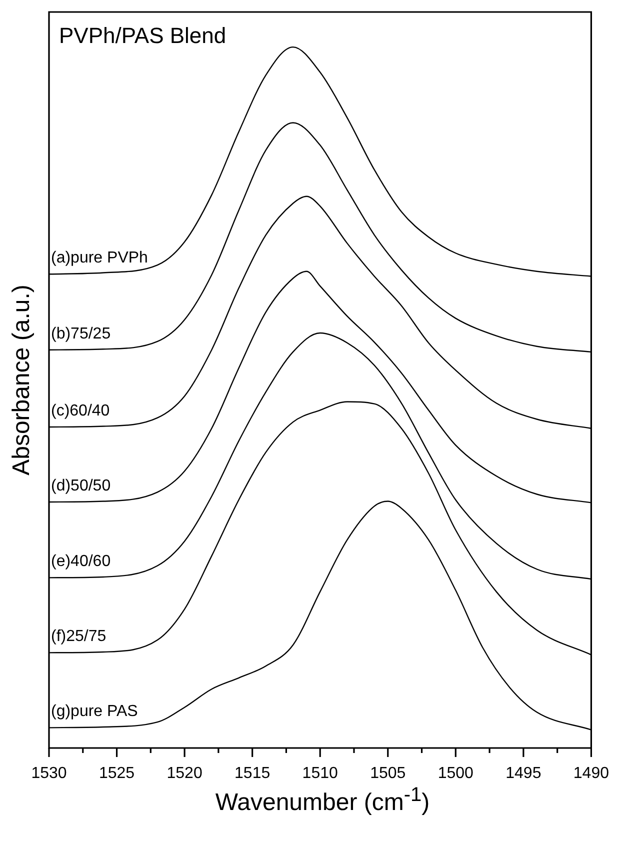 Image resolution: width=617 pixels, height=844 pixels. Describe the element at coordinates (94, 711) in the screenshot. I see `series-label: (g)pure PAS` at that location.